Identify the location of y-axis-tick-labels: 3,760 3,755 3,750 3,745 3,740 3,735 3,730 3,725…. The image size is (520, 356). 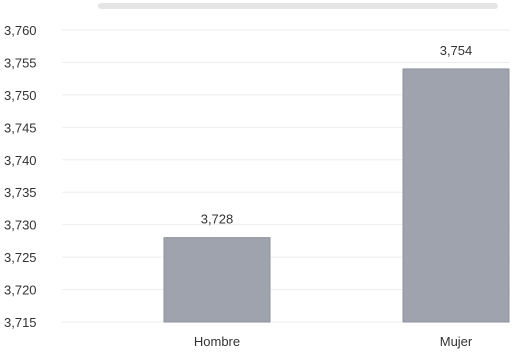
(20, 176).